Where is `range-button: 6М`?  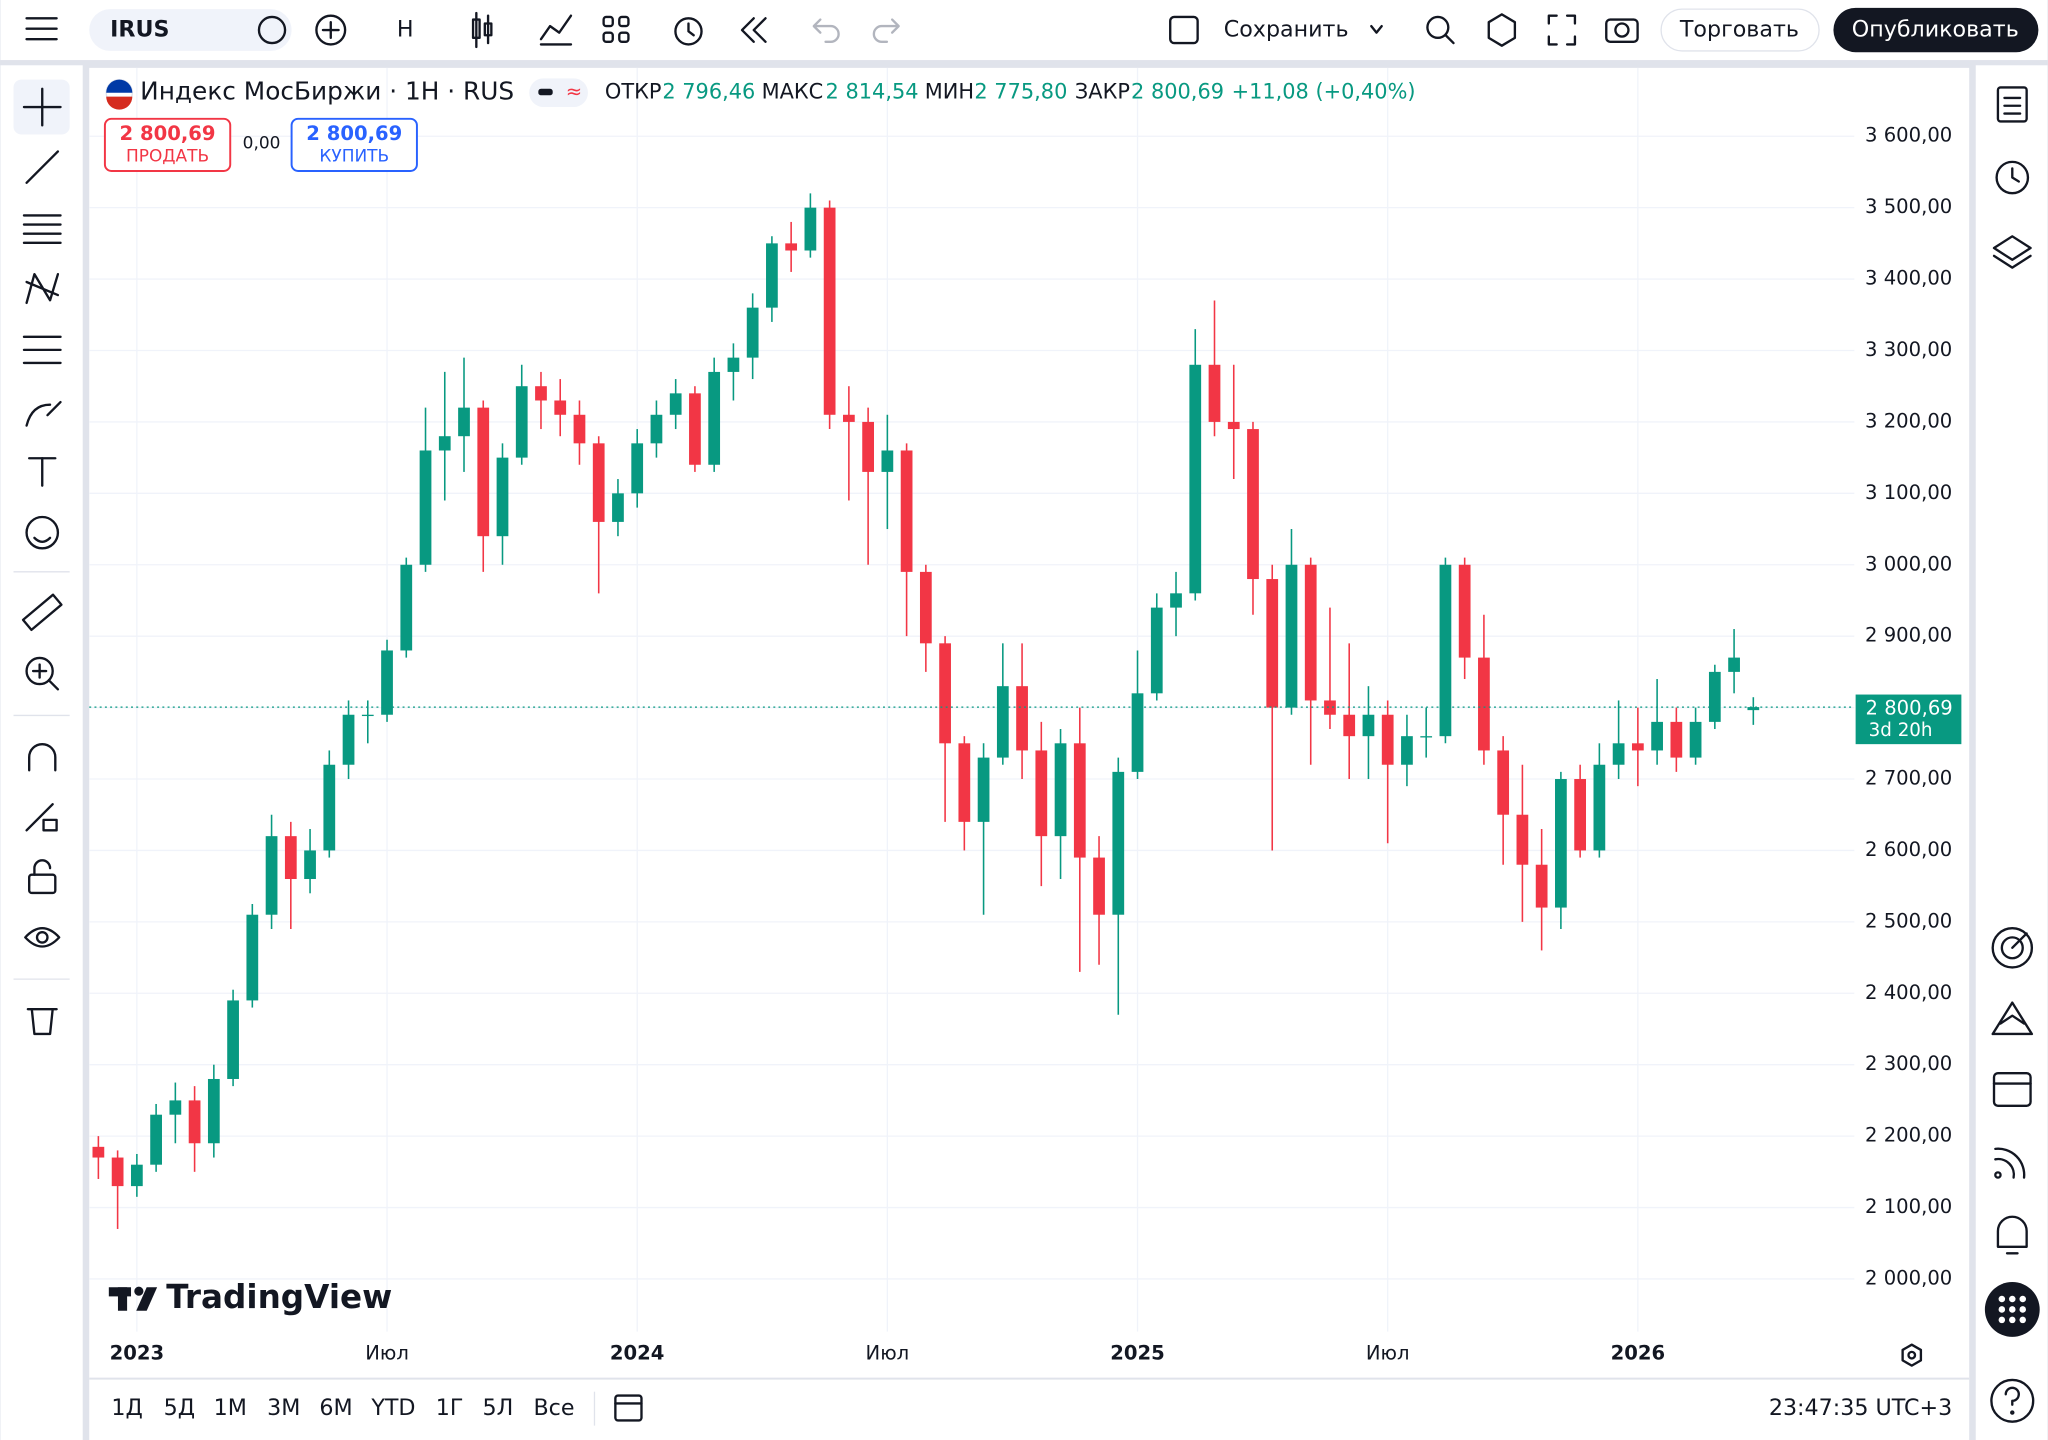
range-button: 6М is located at coordinates (335, 1408).